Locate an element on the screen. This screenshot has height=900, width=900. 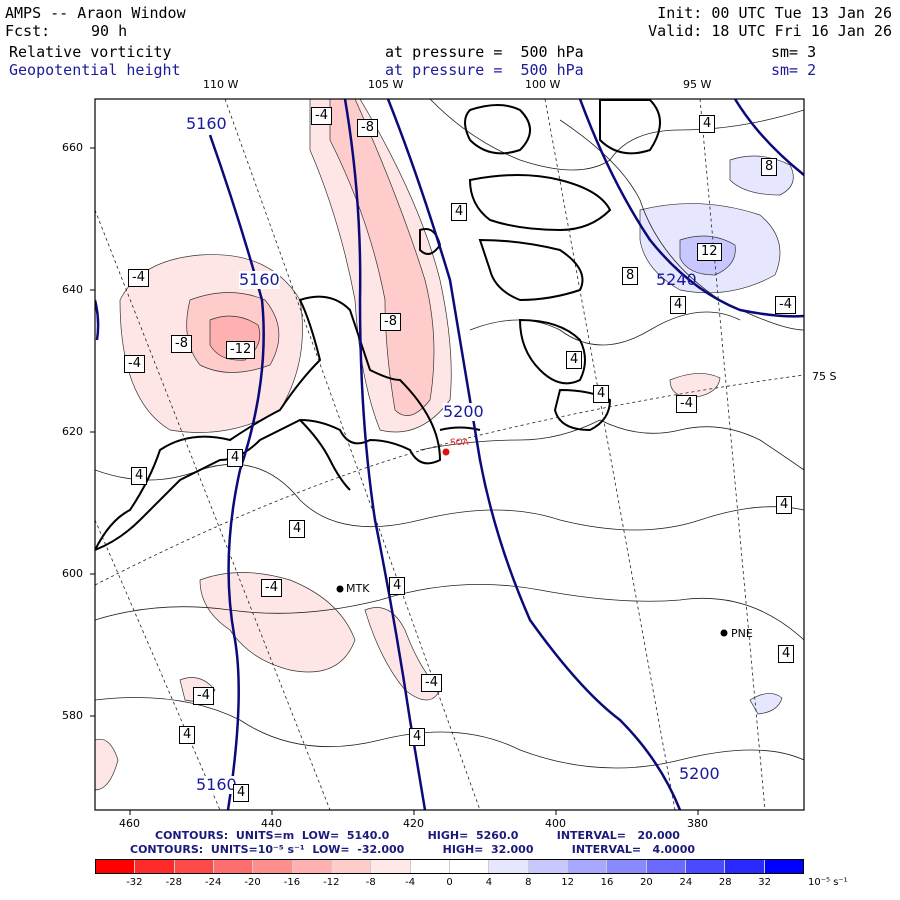
colorbar-tick-label: -32 is located at coordinates (134, 882).